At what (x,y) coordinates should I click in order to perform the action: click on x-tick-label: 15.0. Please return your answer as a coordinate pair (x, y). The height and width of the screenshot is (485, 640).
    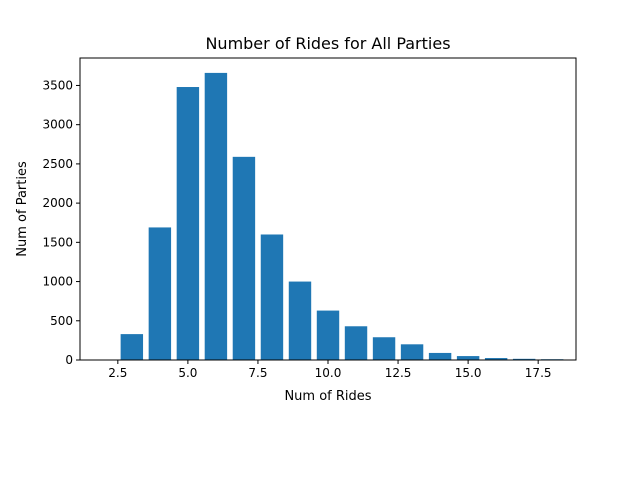
    Looking at the image, I should click on (468, 373).